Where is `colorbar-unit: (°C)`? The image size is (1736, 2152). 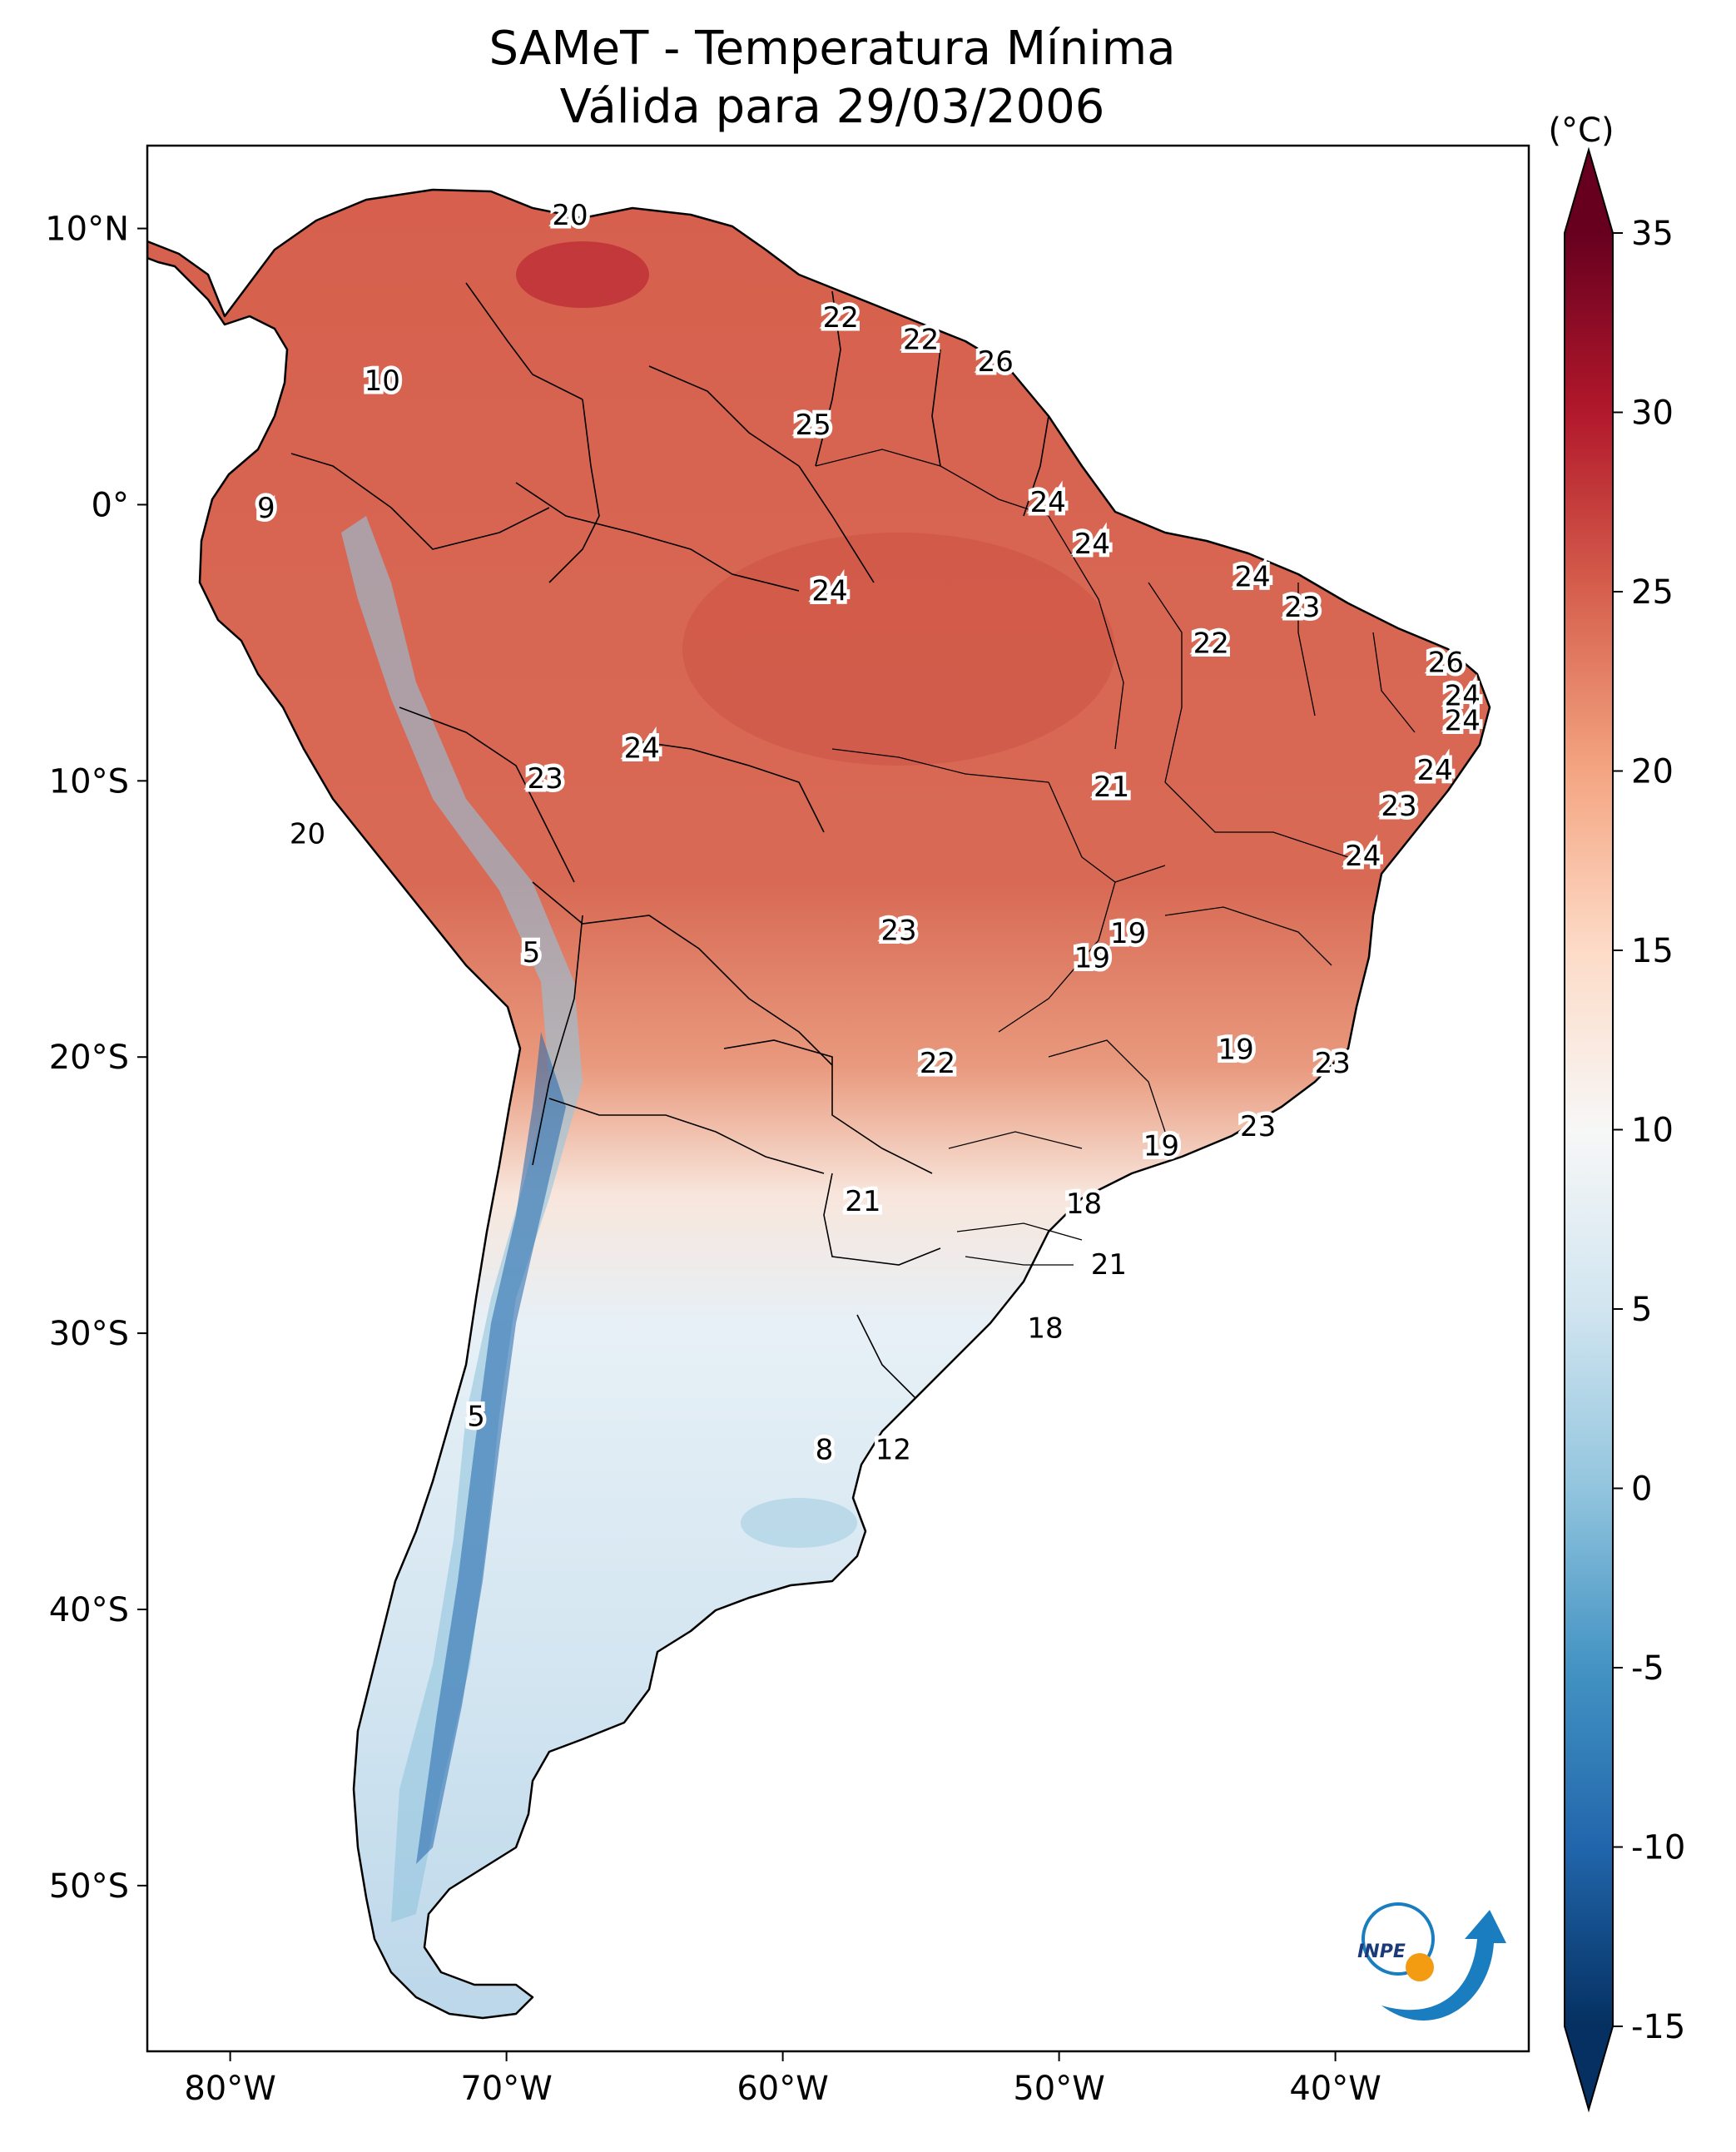
colorbar-unit: (°C) is located at coordinates (1581, 131).